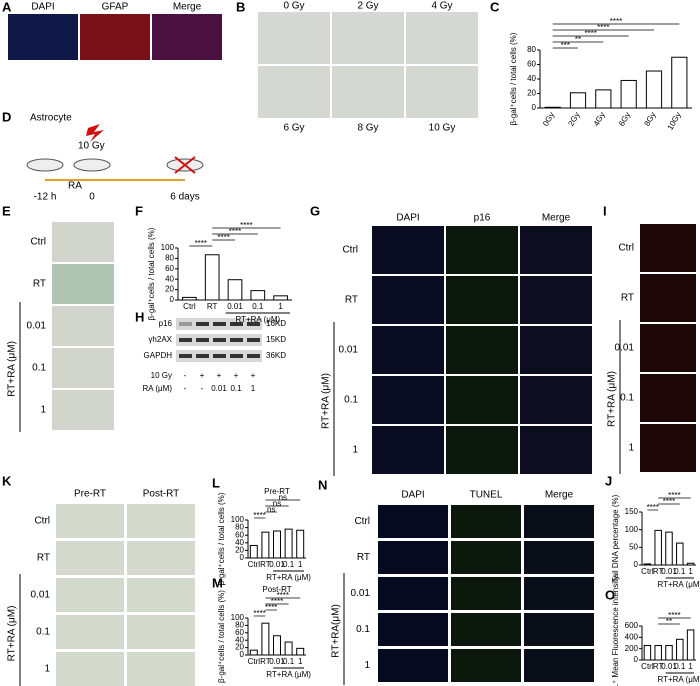 The height and width of the screenshot is (686, 700). Describe the element at coordinates (367, 128) in the screenshot. I see `dose-label: 8 Gy` at that location.